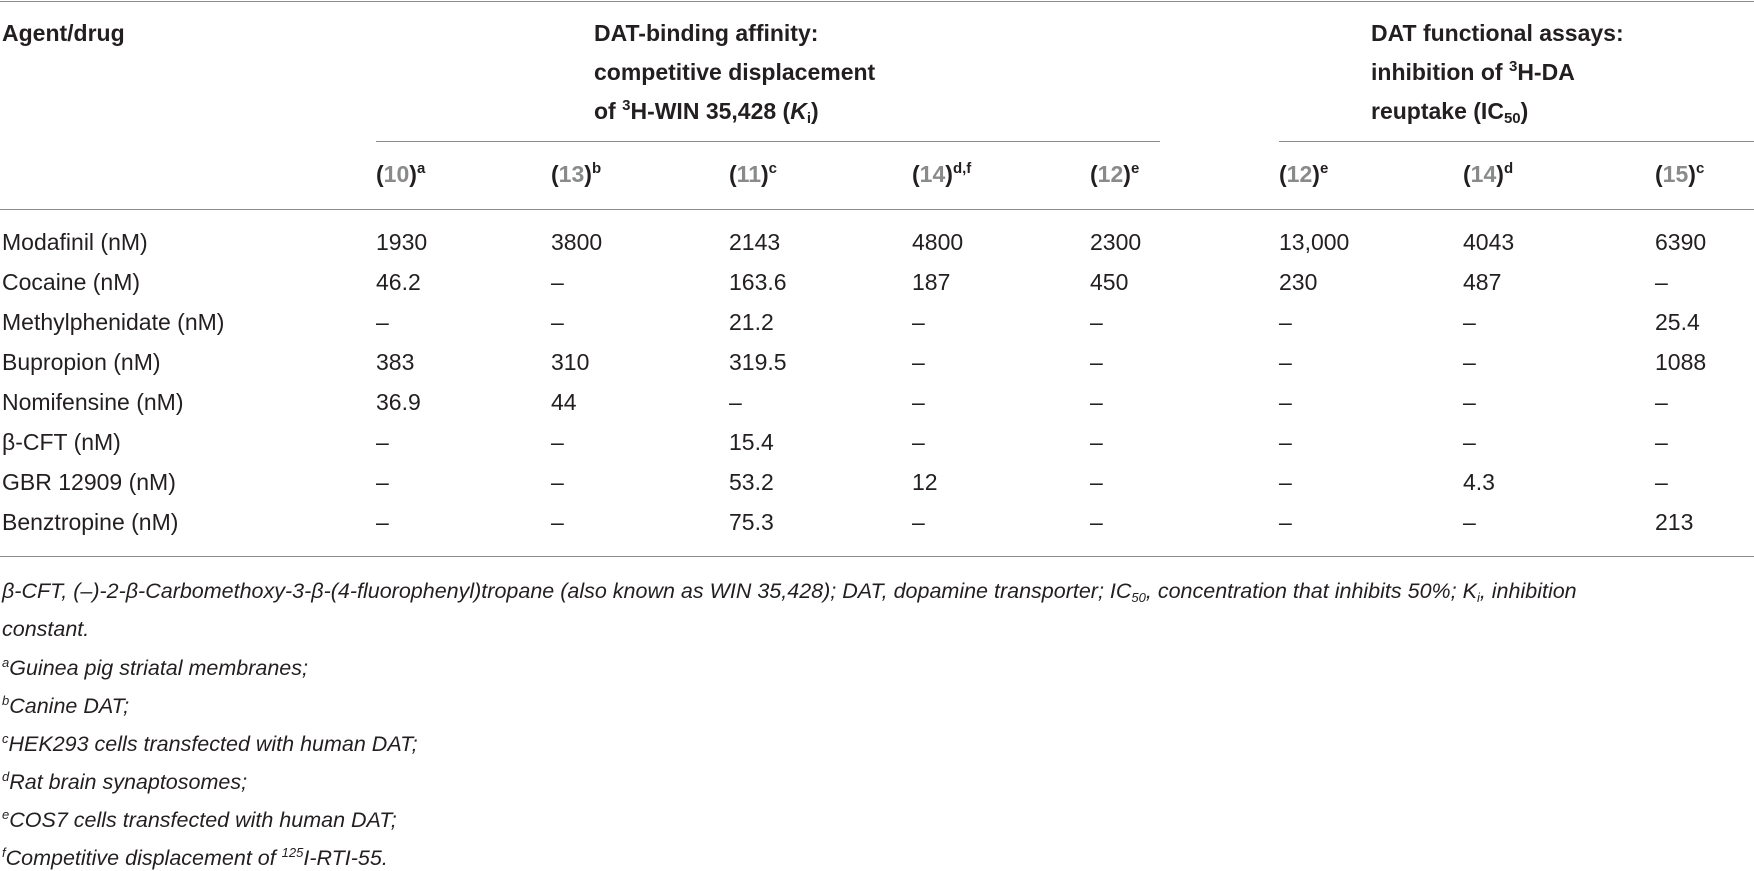 The image size is (1754, 871). What do you see at coordinates (81, 362) in the screenshot?
I see `row-label: Bupropion (nM)` at bounding box center [81, 362].